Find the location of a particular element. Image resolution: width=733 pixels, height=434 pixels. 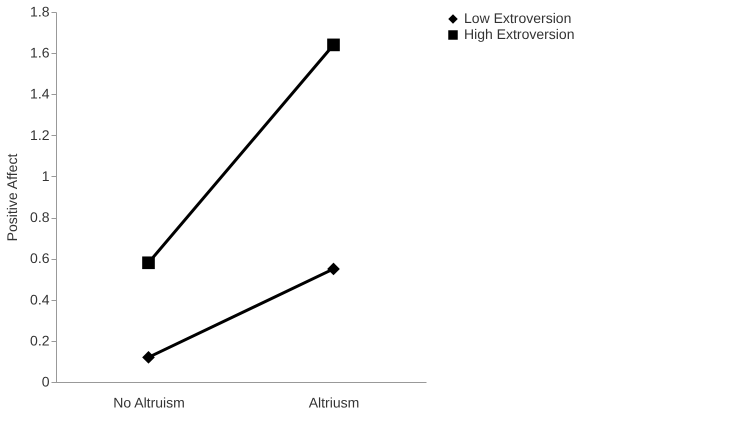

y-tick-label: 1.6 is located at coordinates (40, 52).